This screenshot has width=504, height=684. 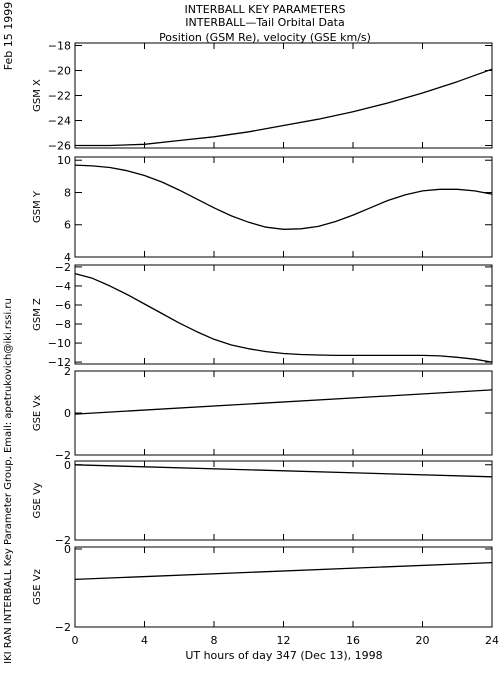 What do you see at coordinates (37, 500) in the screenshot?
I see `y-axis-label: GSE Vy` at bounding box center [37, 500].